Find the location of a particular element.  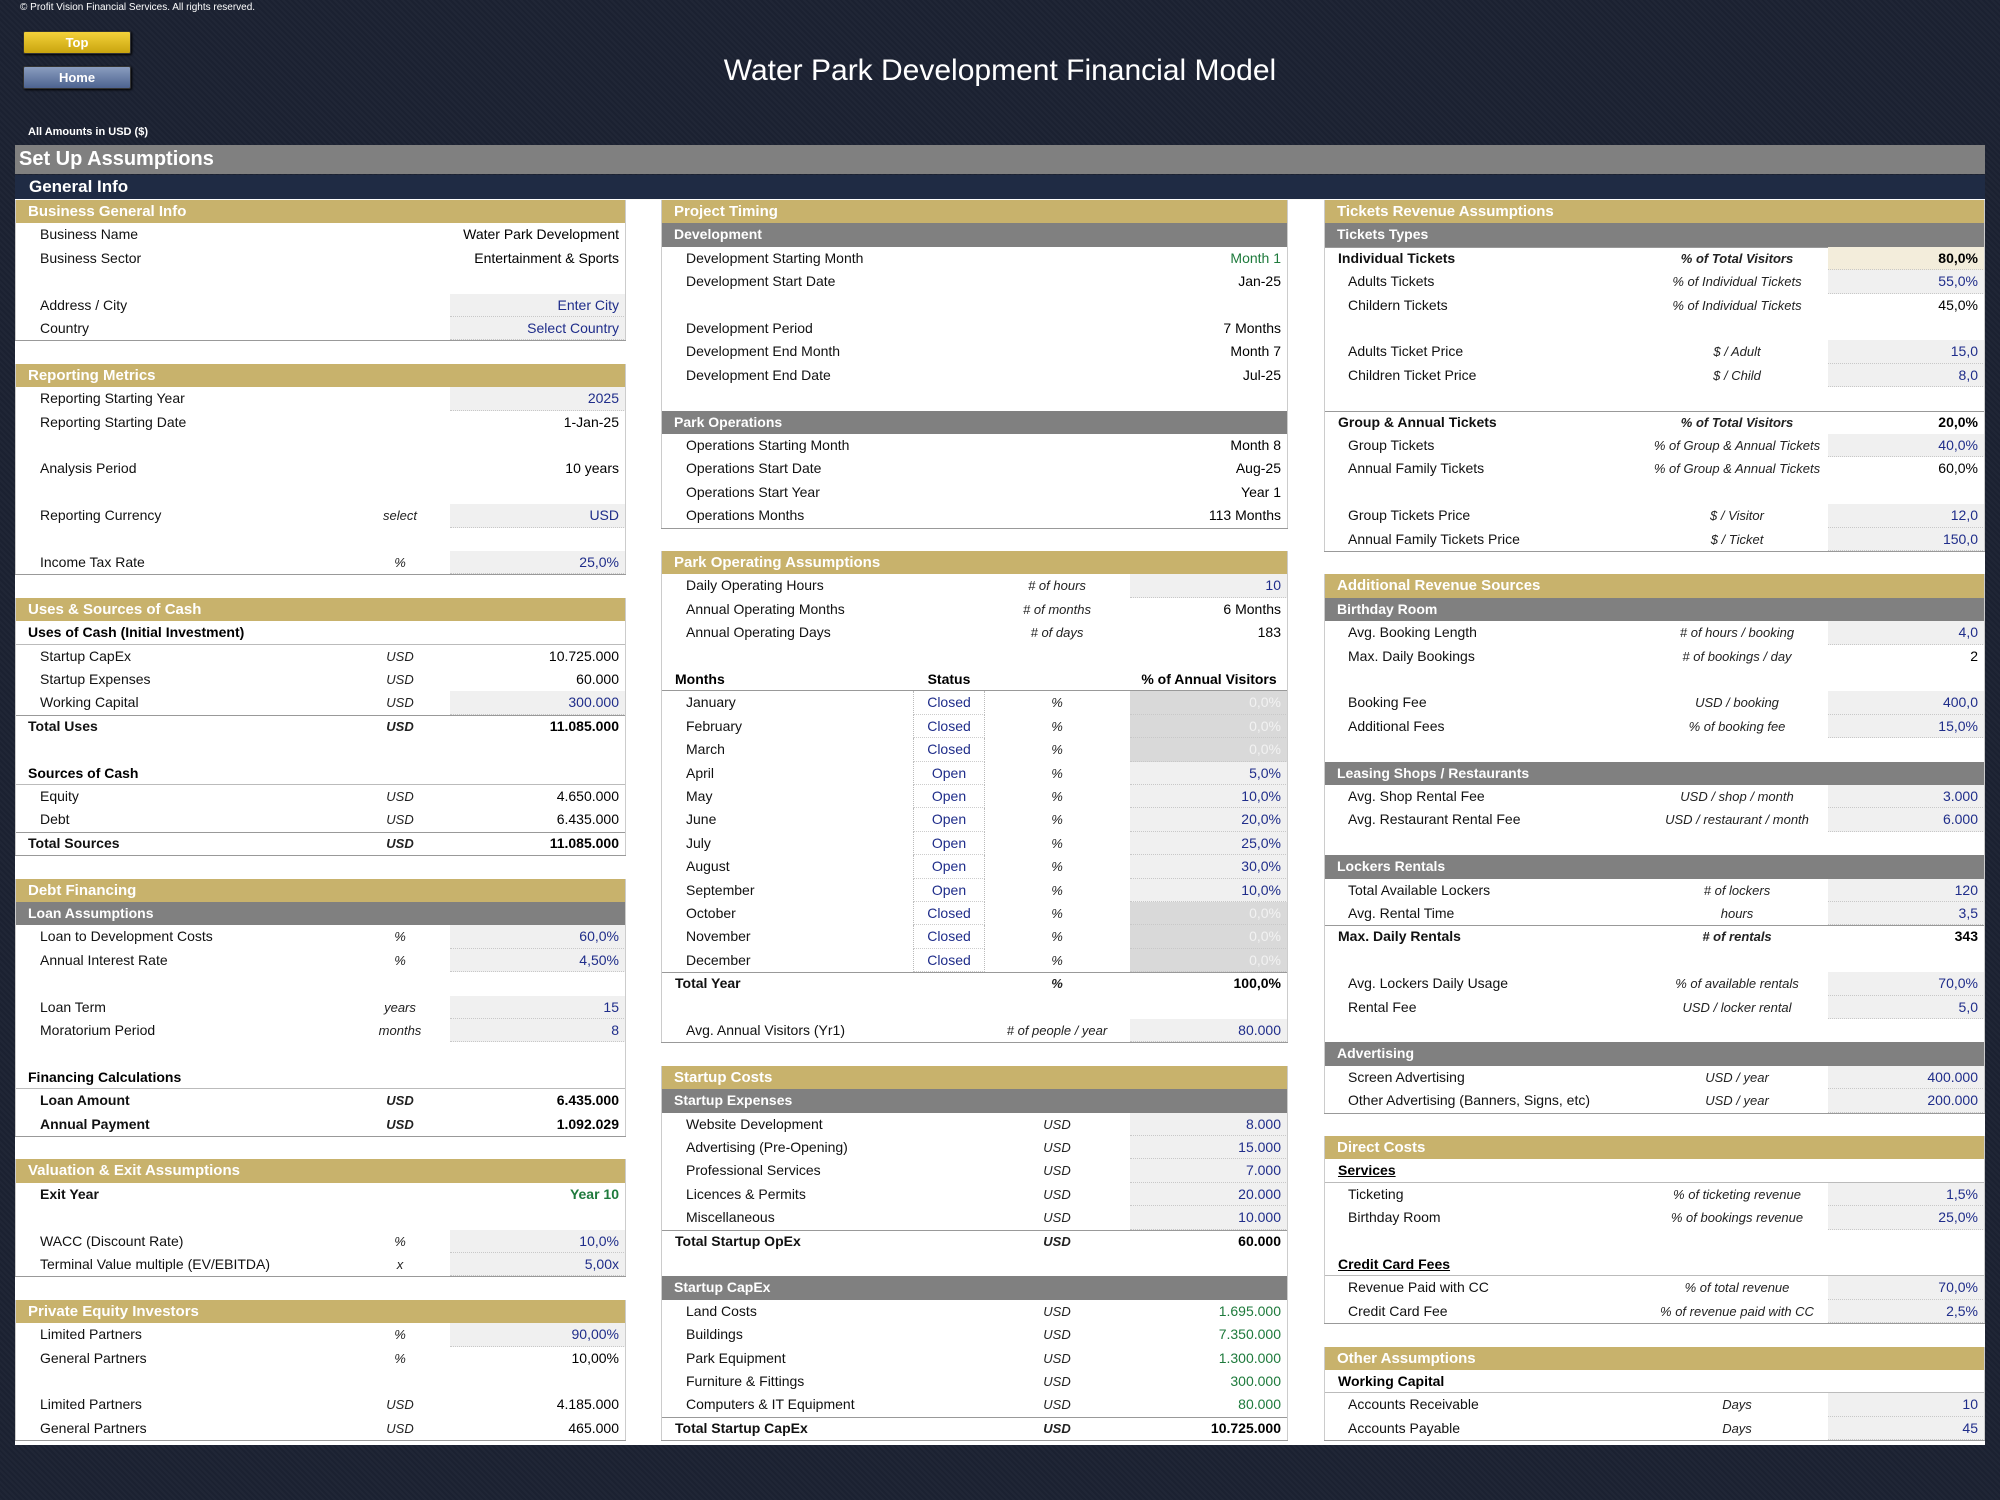

row-label: Equity is located at coordinates (59, 796).